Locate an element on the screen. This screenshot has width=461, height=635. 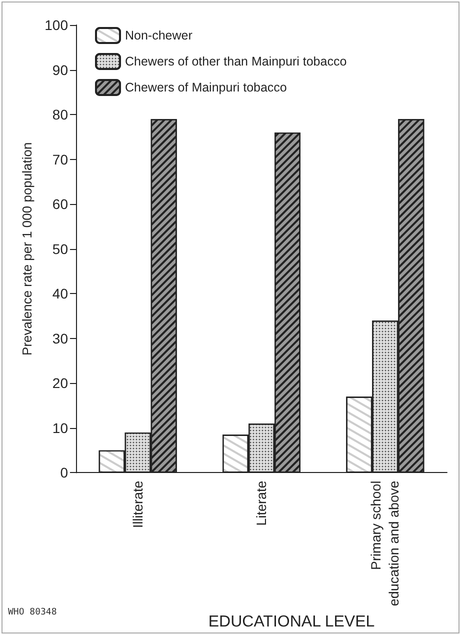
y-tick-label: 90 is located at coordinates (60, 70).